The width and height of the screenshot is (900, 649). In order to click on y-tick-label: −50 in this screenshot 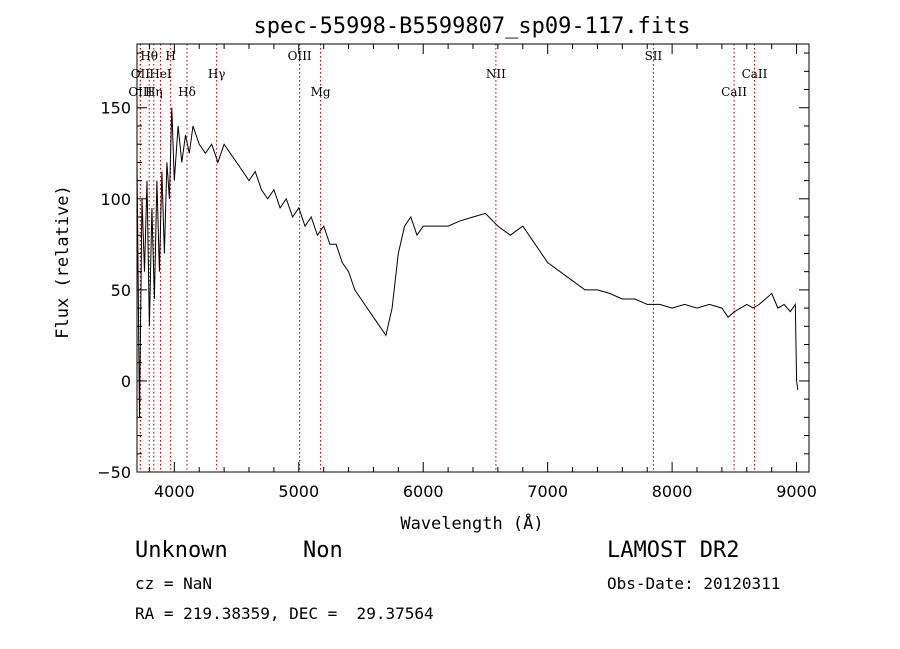, I will do `click(114, 472)`.